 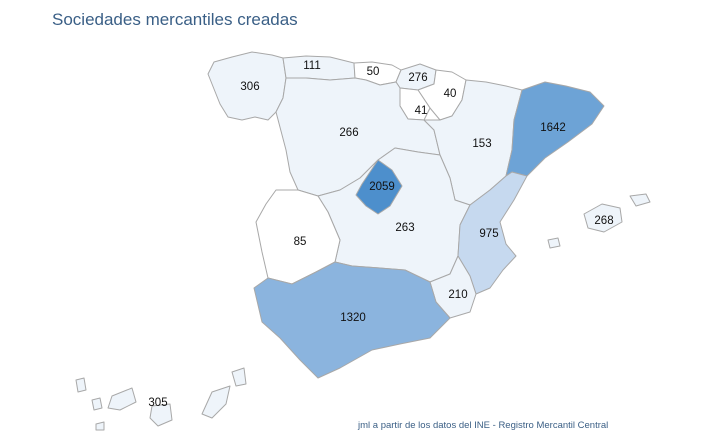 I want to click on value-label-navarra: 40, so click(x=450, y=94).